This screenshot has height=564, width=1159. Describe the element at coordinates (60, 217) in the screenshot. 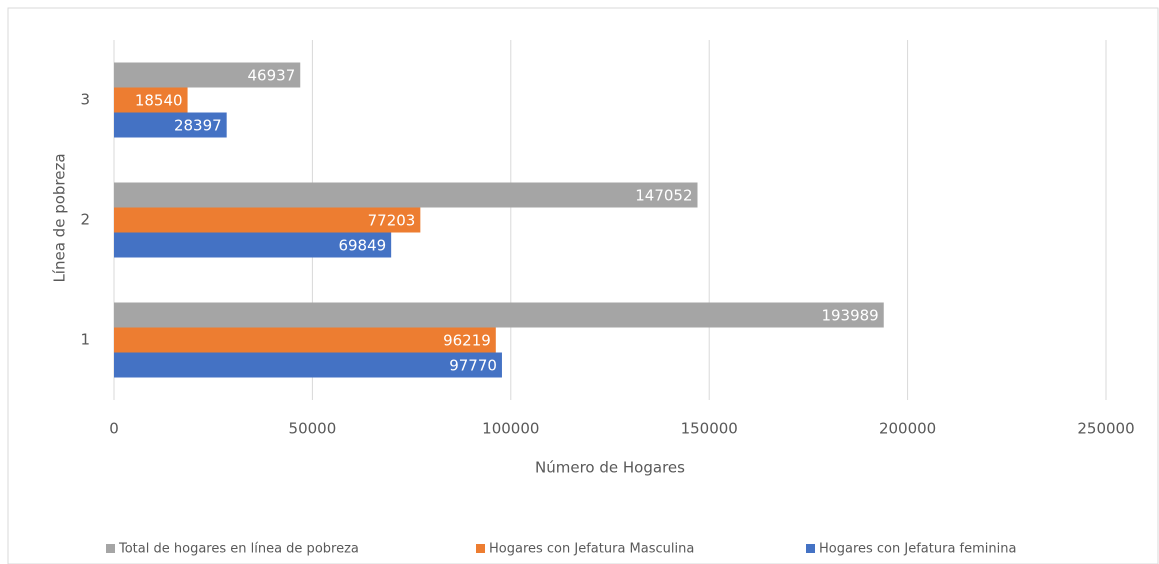

I see `y-axis-title: Línea de pobreza` at that location.